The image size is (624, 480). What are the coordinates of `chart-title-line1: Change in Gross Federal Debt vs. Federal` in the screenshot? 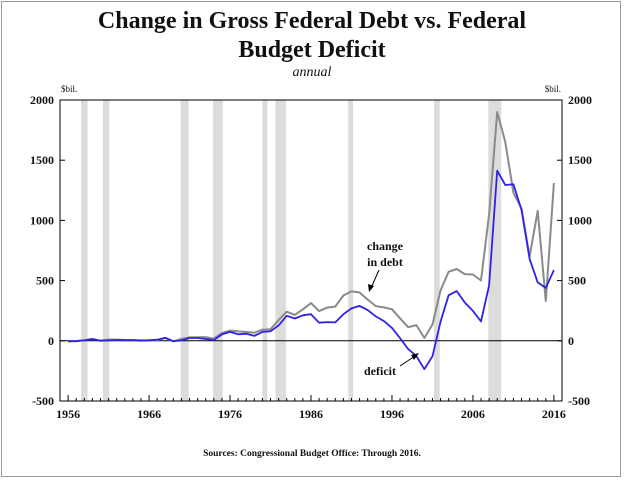 It's located at (312, 21).